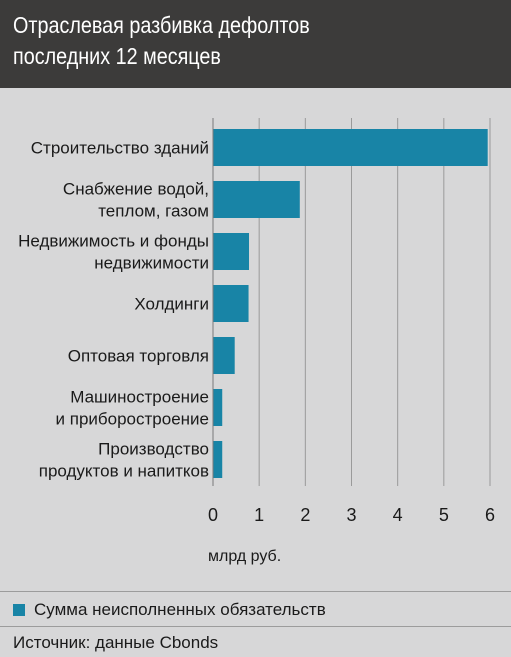 The height and width of the screenshot is (657, 511). I want to click on legend-divider, so click(255, 591).